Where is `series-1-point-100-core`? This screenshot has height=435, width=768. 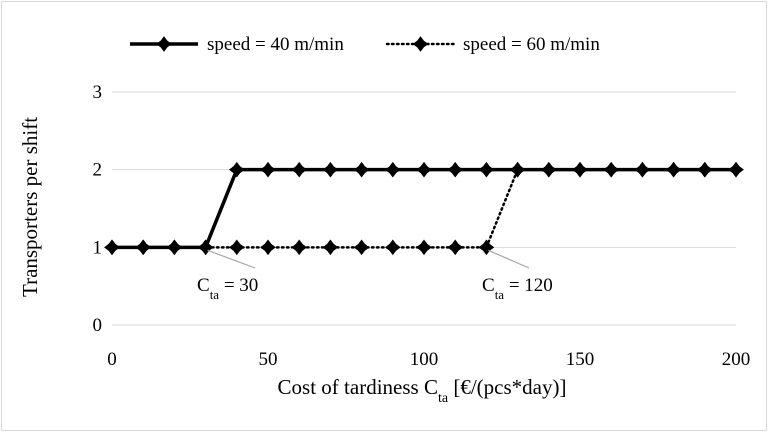
series-1-point-100-core is located at coordinates (424, 170).